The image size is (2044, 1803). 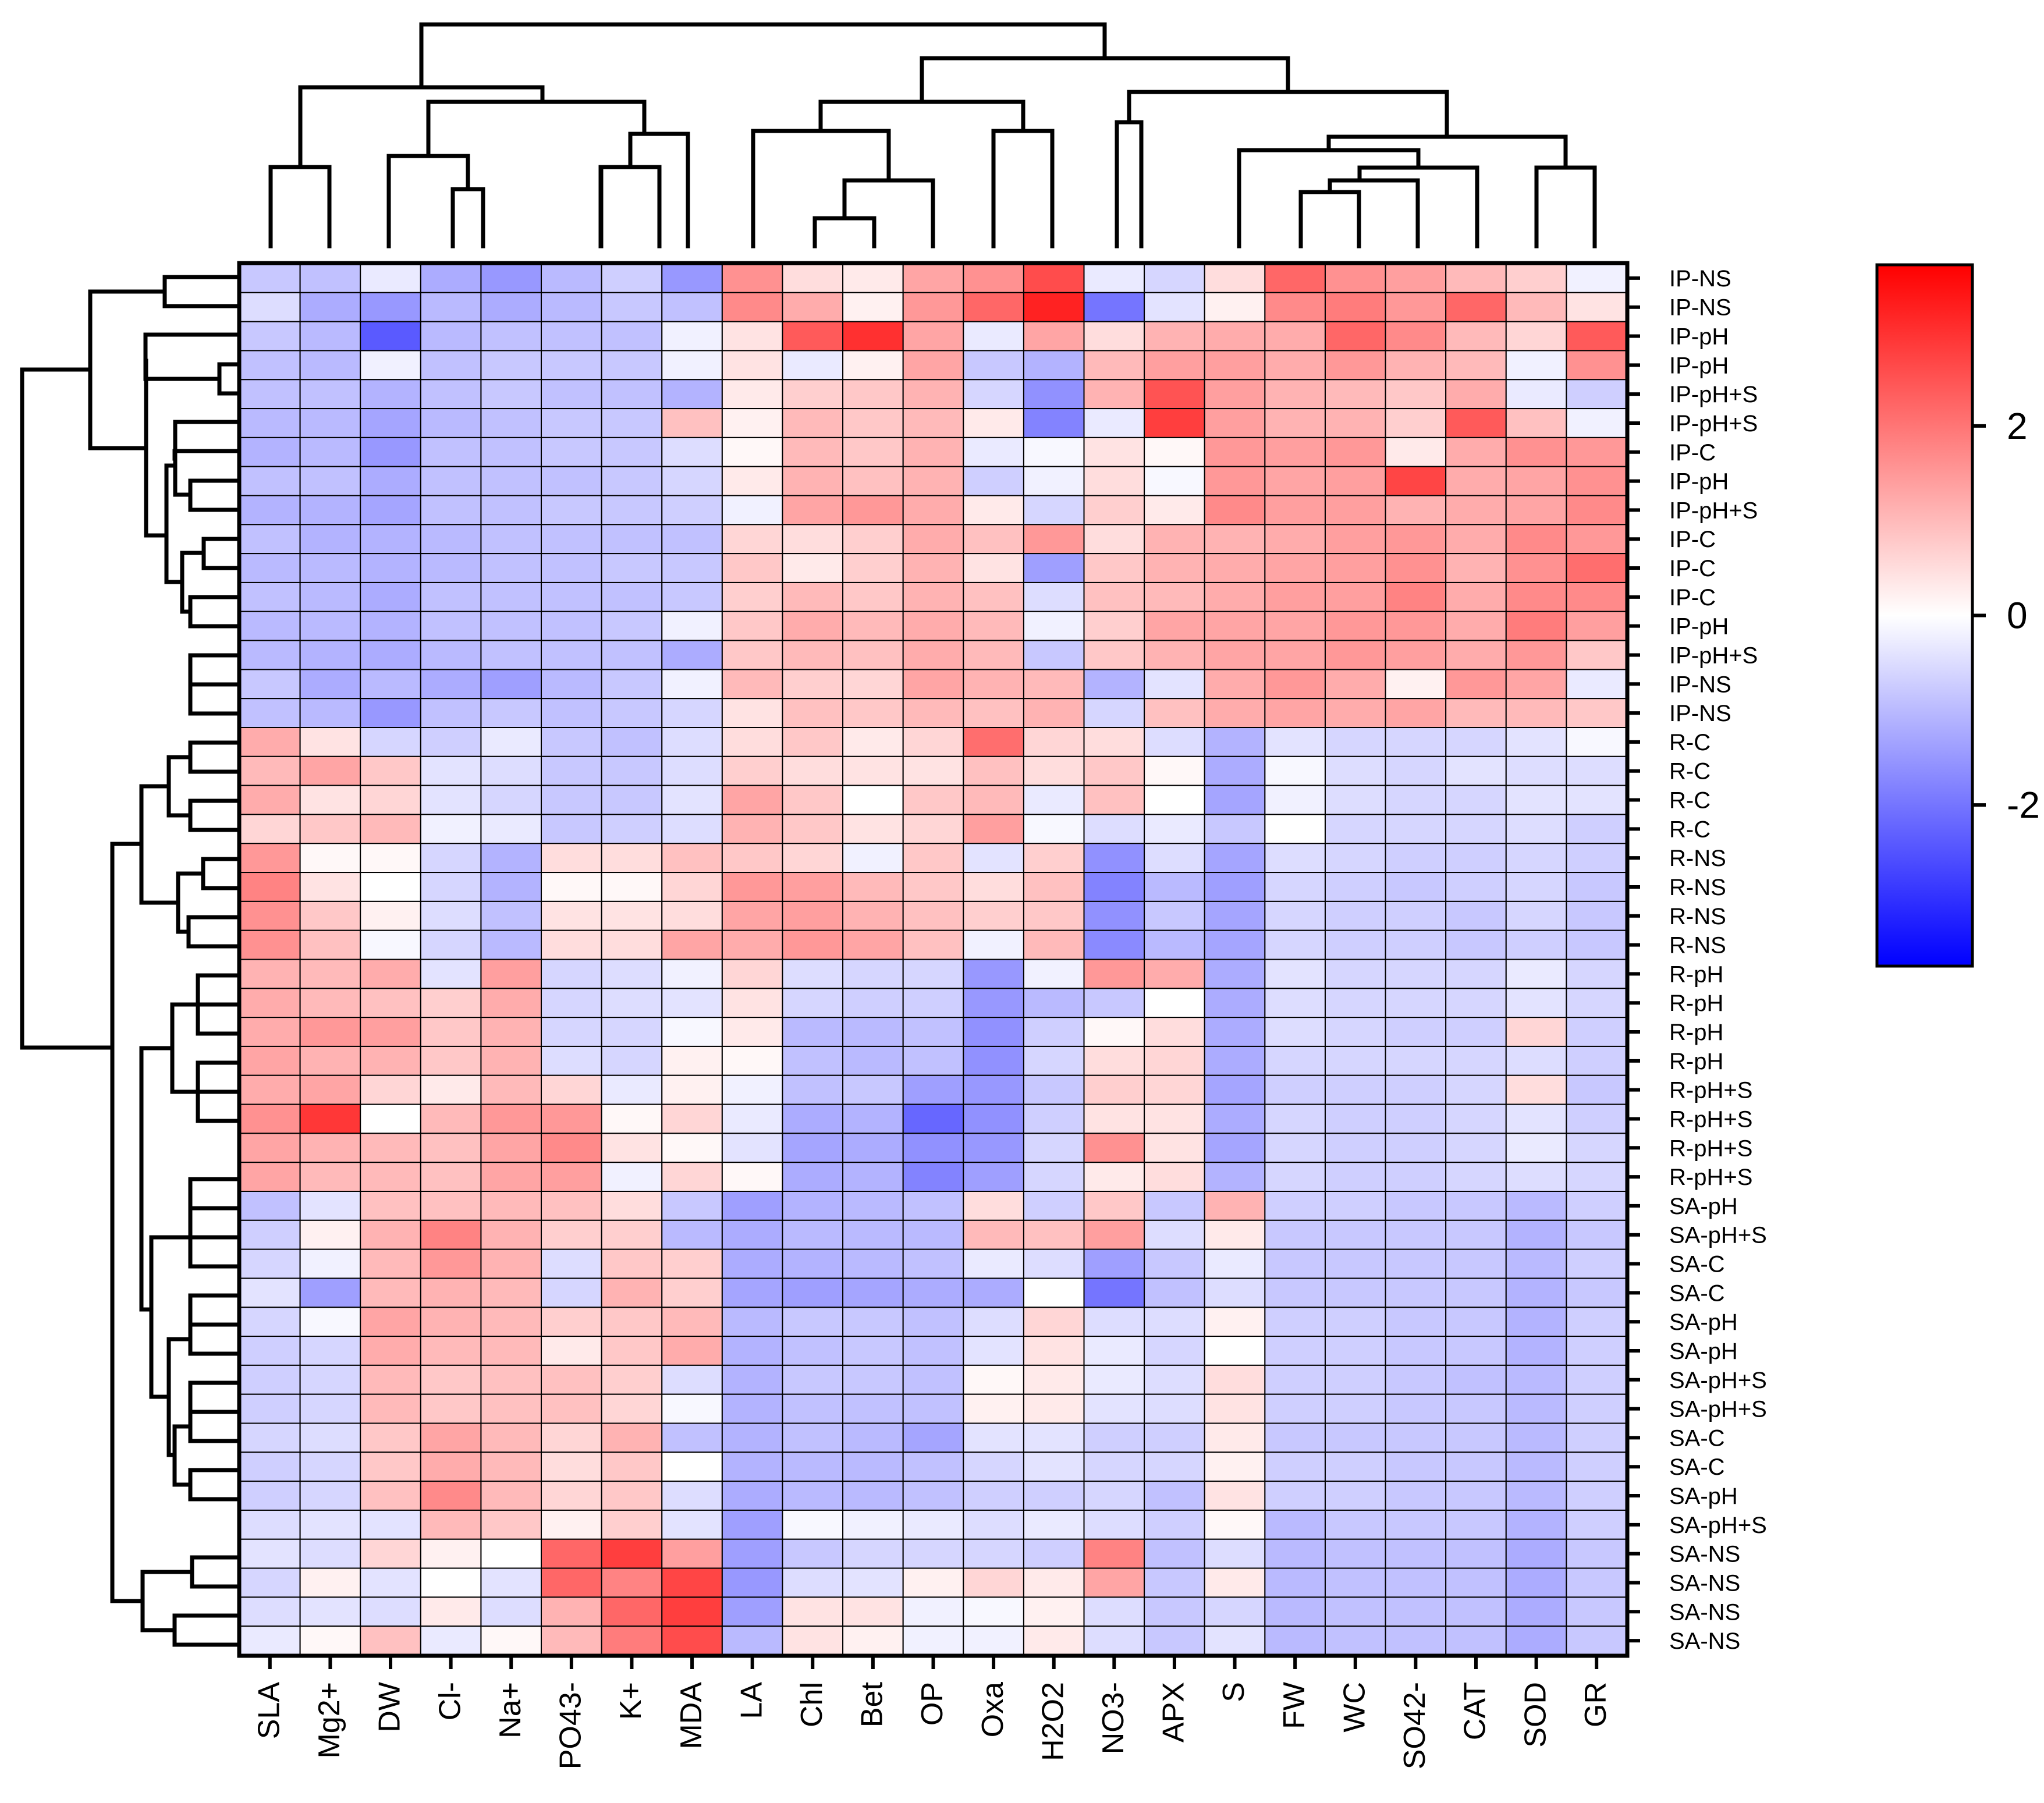 What do you see at coordinates (1053, 1721) in the screenshot?
I see `column-label: H2O2` at bounding box center [1053, 1721].